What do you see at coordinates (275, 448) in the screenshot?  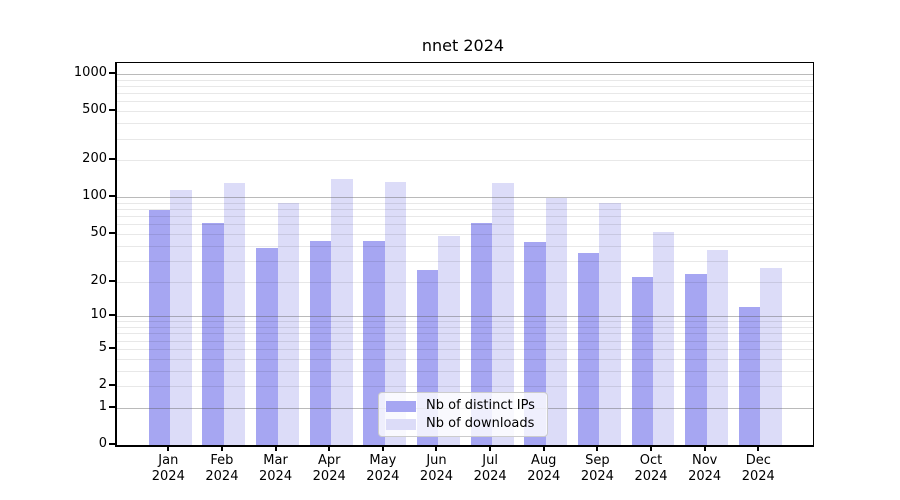 I see `x-tick-mark-mar` at bounding box center [275, 448].